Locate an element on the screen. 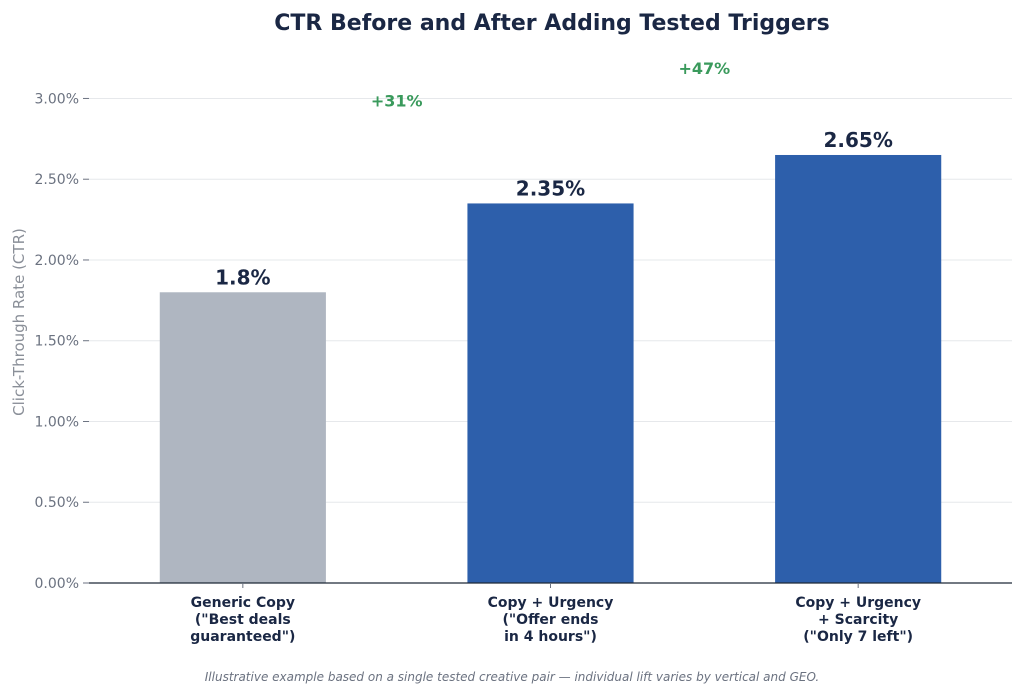 The height and width of the screenshot is (695, 1024). y-axis-label: Click-Through Rate (CTR) is located at coordinates (19, 322).